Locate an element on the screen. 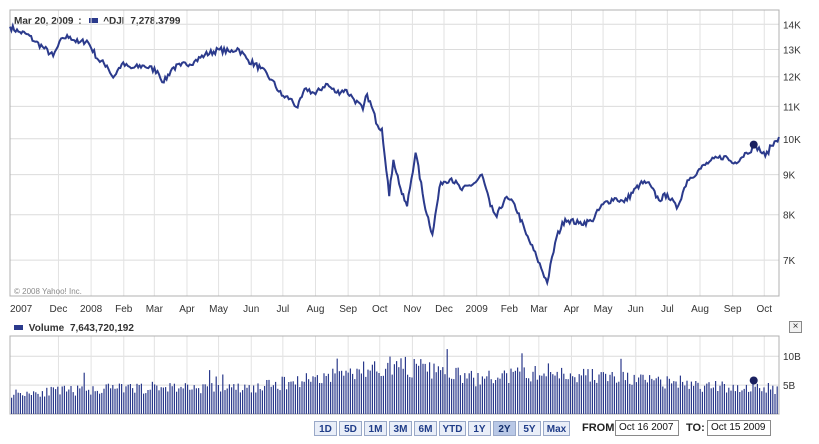 This screenshot has height=444, width=819. range-button-max: Max is located at coordinates (556, 428).